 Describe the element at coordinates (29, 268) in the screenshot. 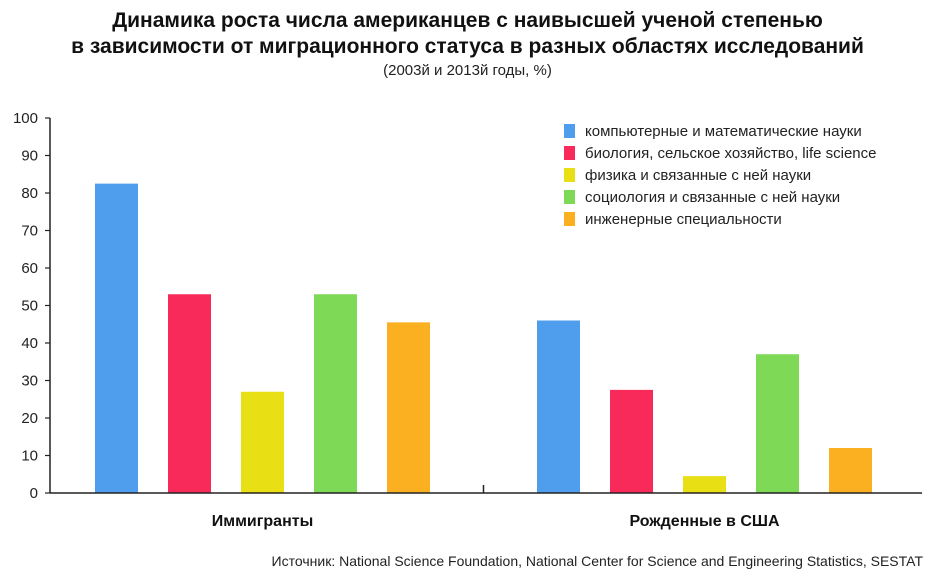

I see `y-tick-label: 60` at that location.